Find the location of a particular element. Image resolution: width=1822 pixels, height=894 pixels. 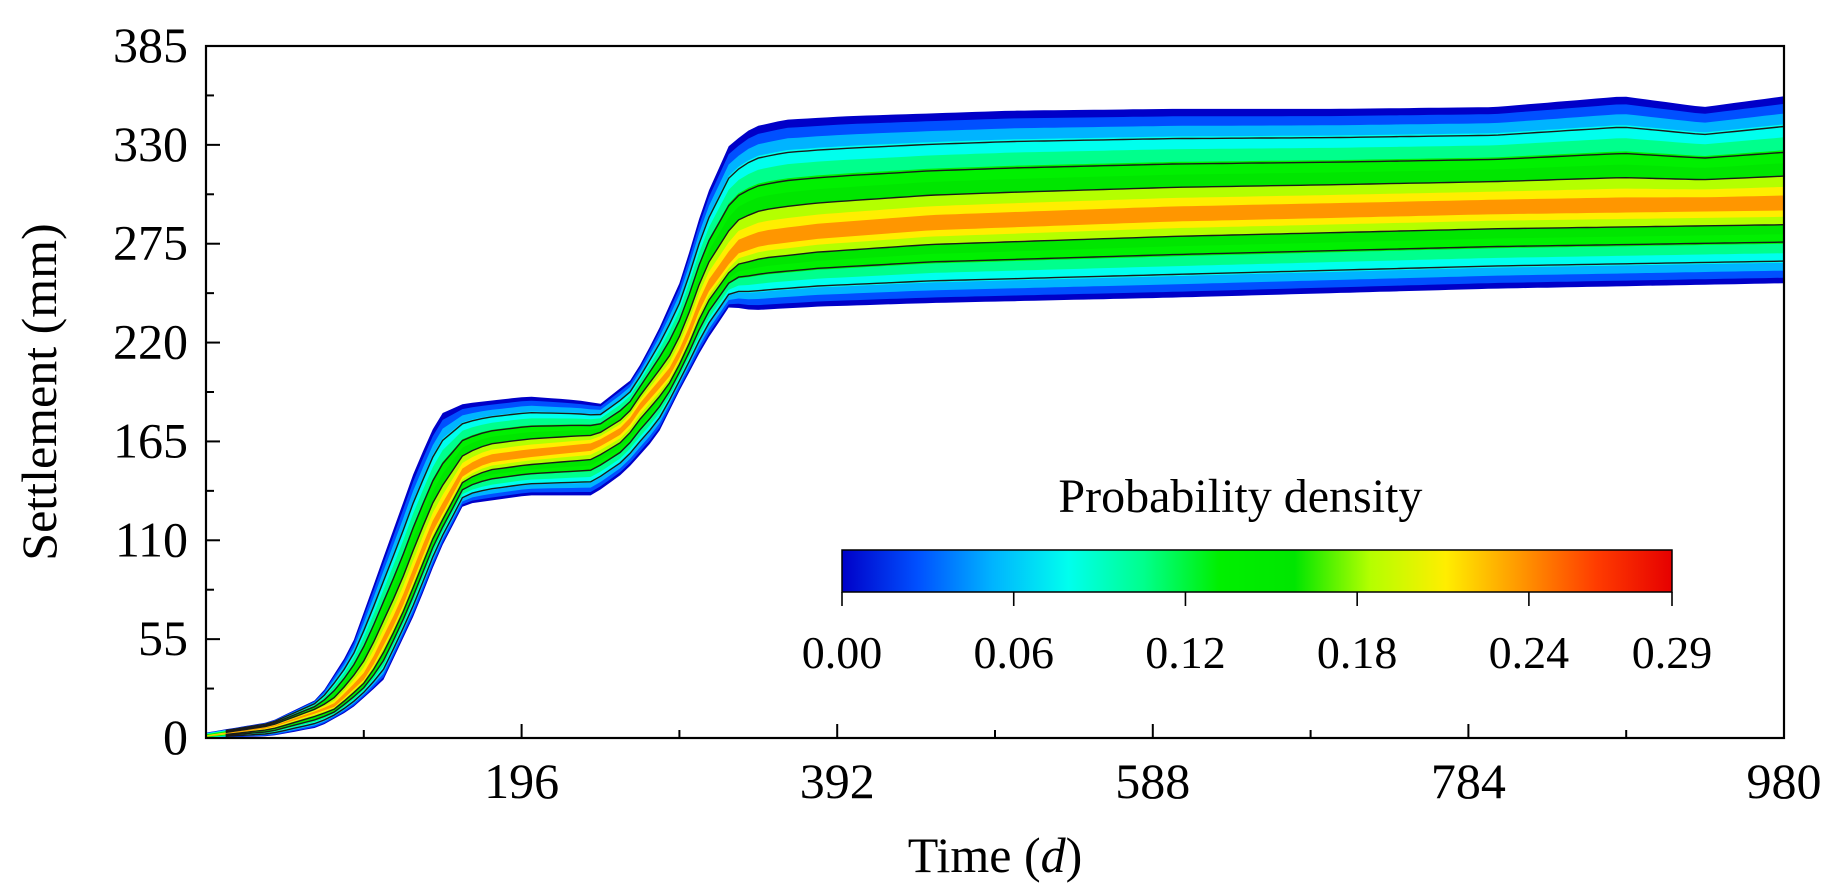

x-tick-label: 196 is located at coordinates (521, 781).